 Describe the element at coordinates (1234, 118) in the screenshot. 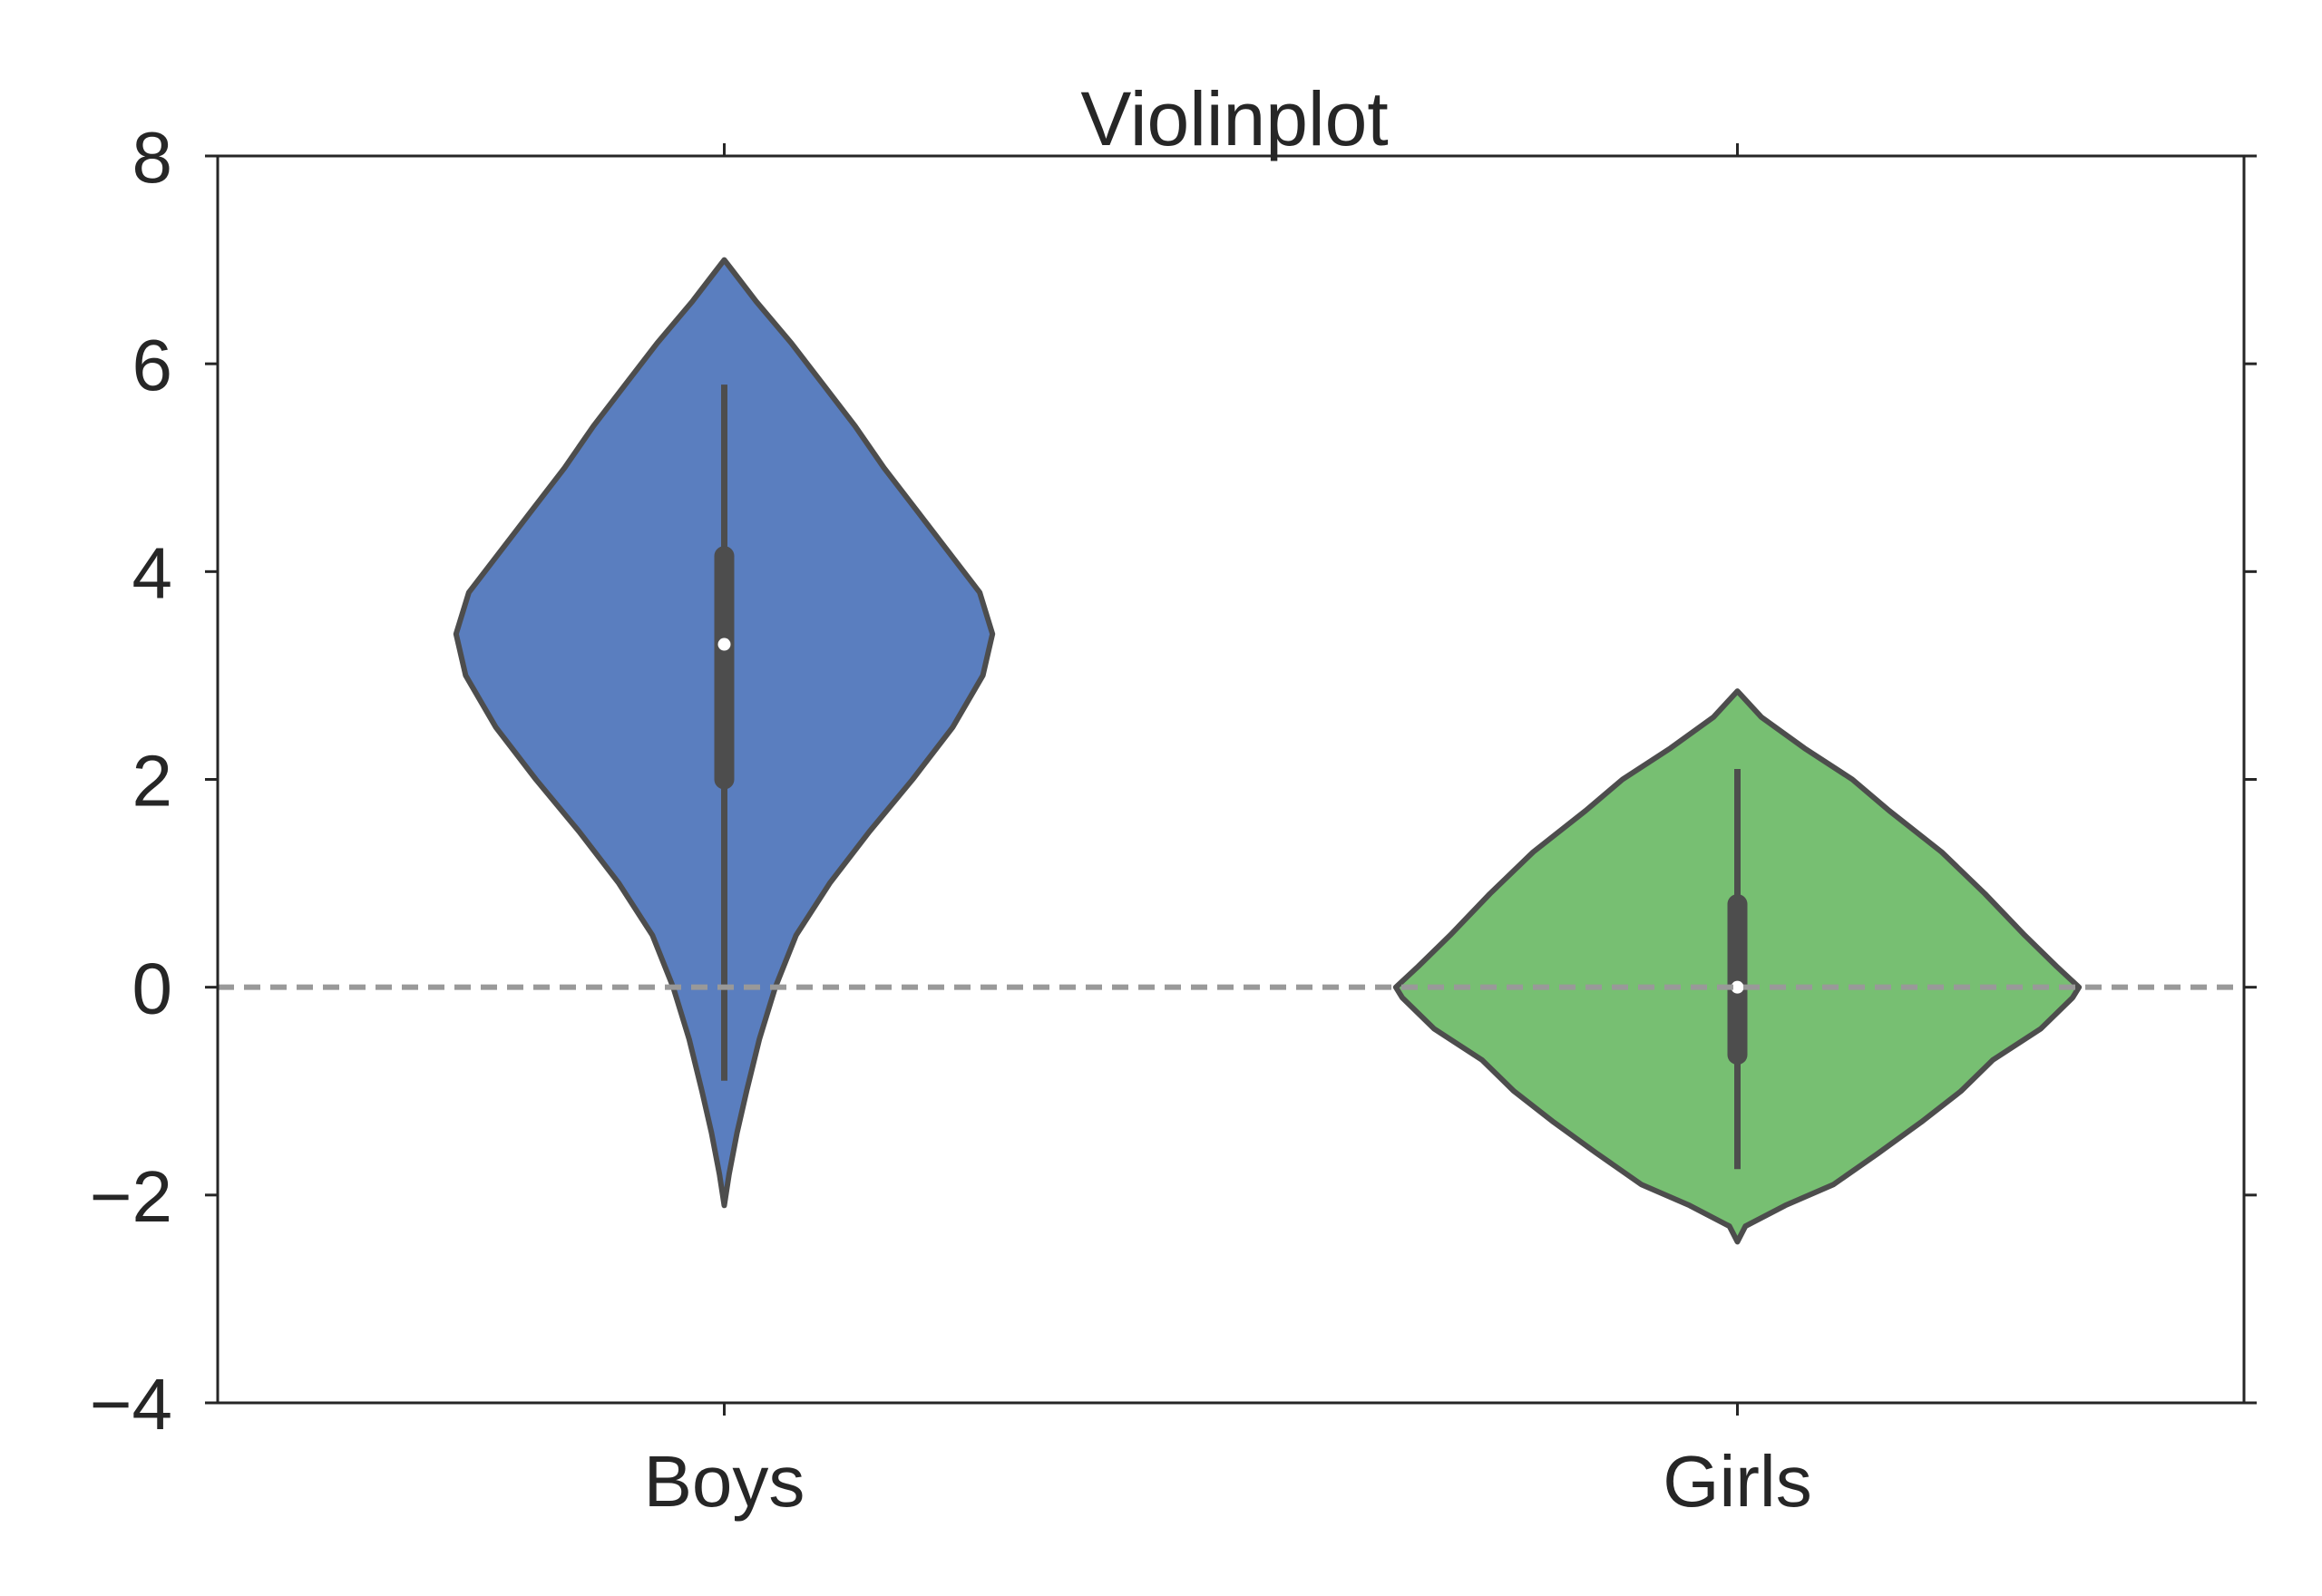

I see `chart-title: Violinplot` at that location.